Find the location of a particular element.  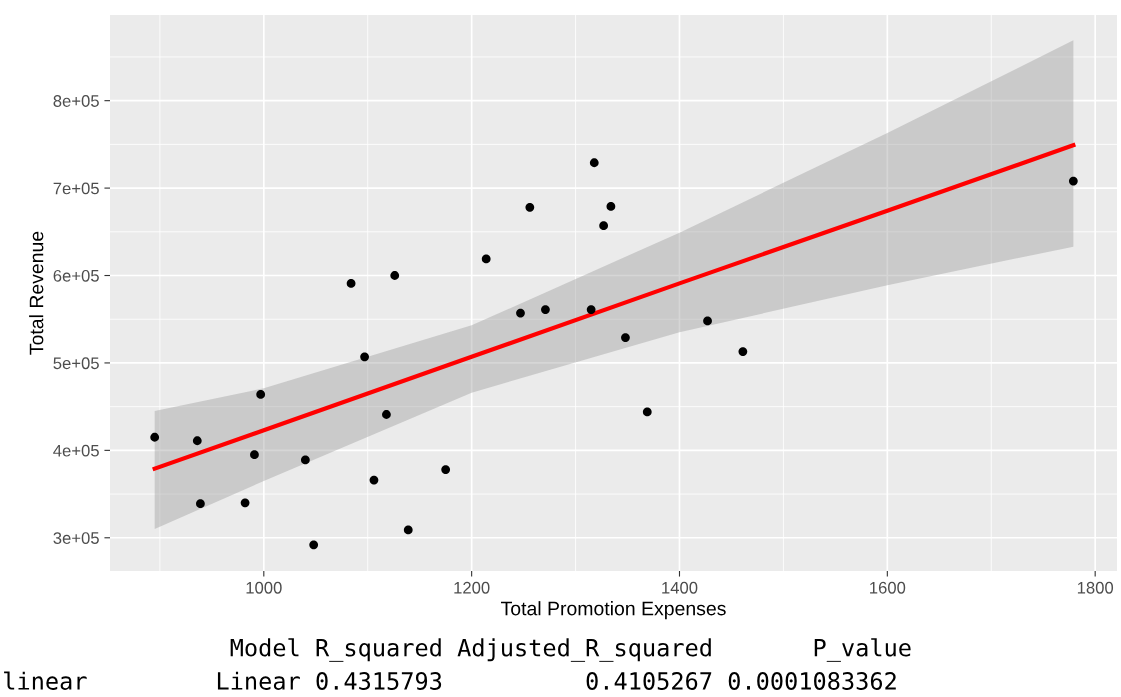

x-tick-label: 1400 is located at coordinates (680, 587).